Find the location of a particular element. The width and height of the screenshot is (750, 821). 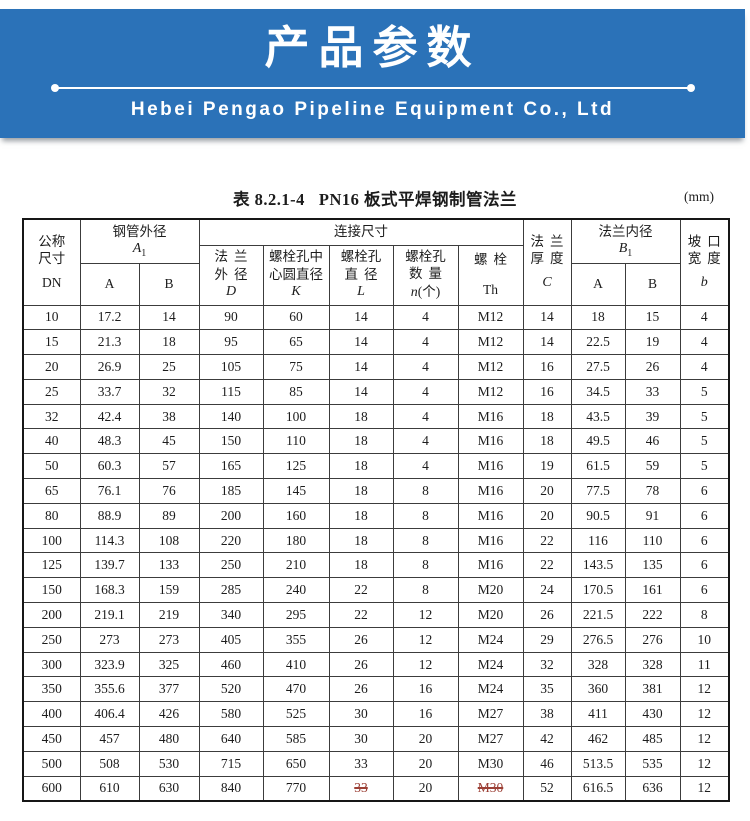

col-connection-dims: 连接尺寸 is located at coordinates (361, 232).